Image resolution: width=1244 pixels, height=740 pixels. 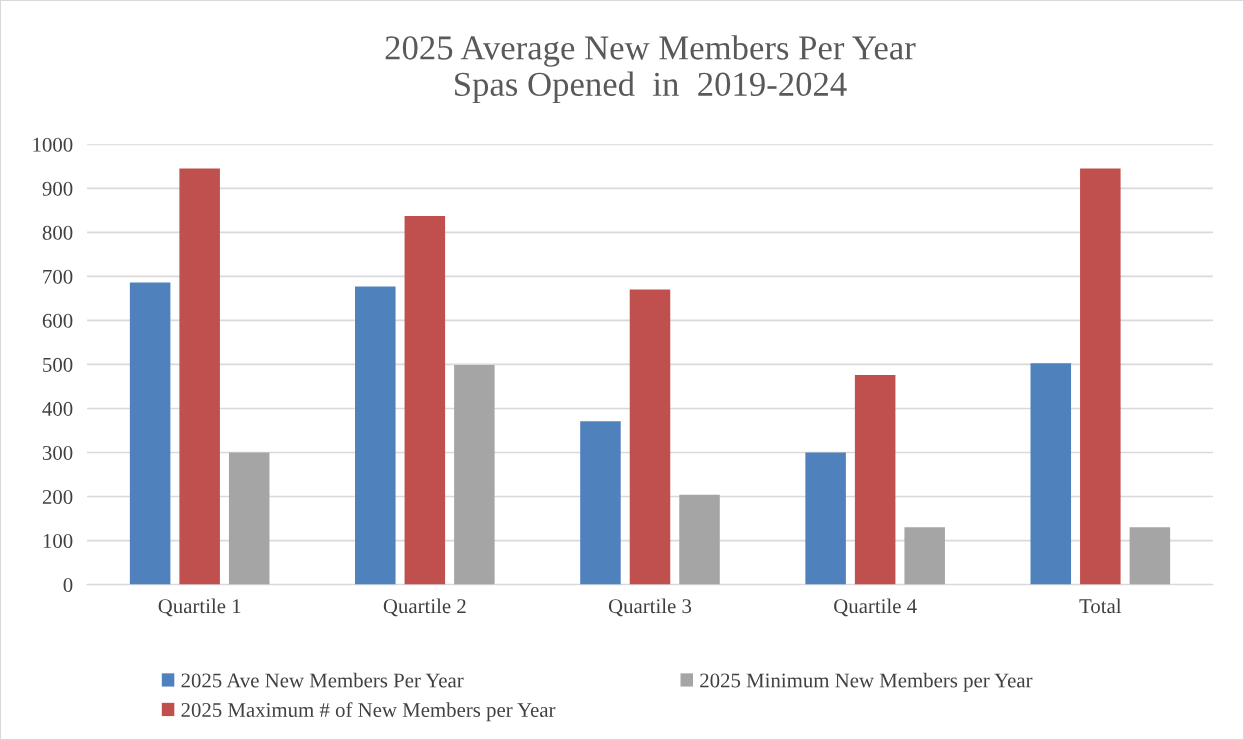 What do you see at coordinates (866, 682) in the screenshot?
I see `legend-label: 2025 Minimum New Members per Year` at bounding box center [866, 682].